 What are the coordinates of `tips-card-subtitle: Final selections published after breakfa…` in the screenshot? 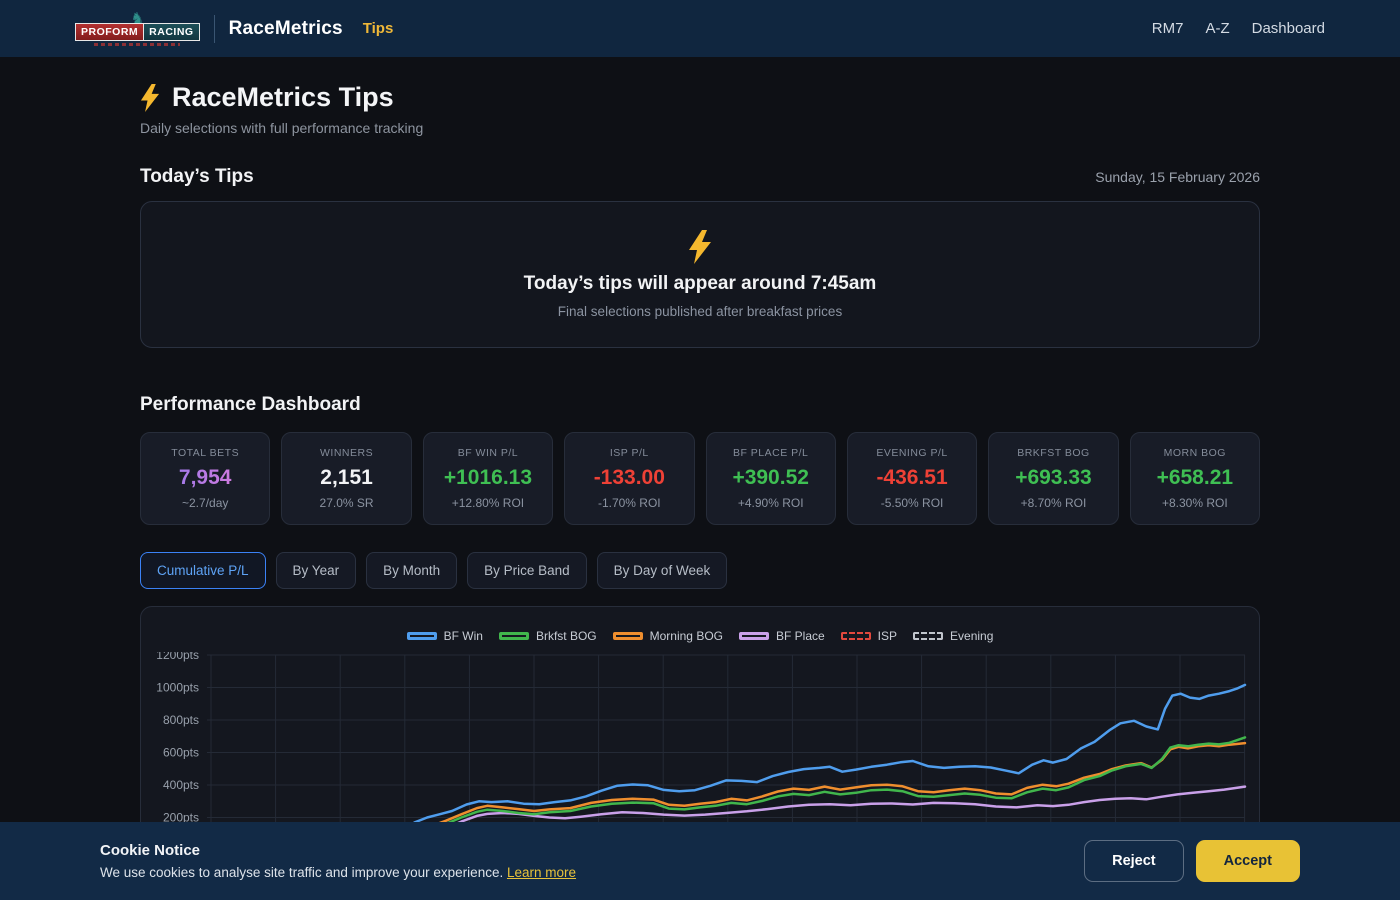 It's located at (700, 311).